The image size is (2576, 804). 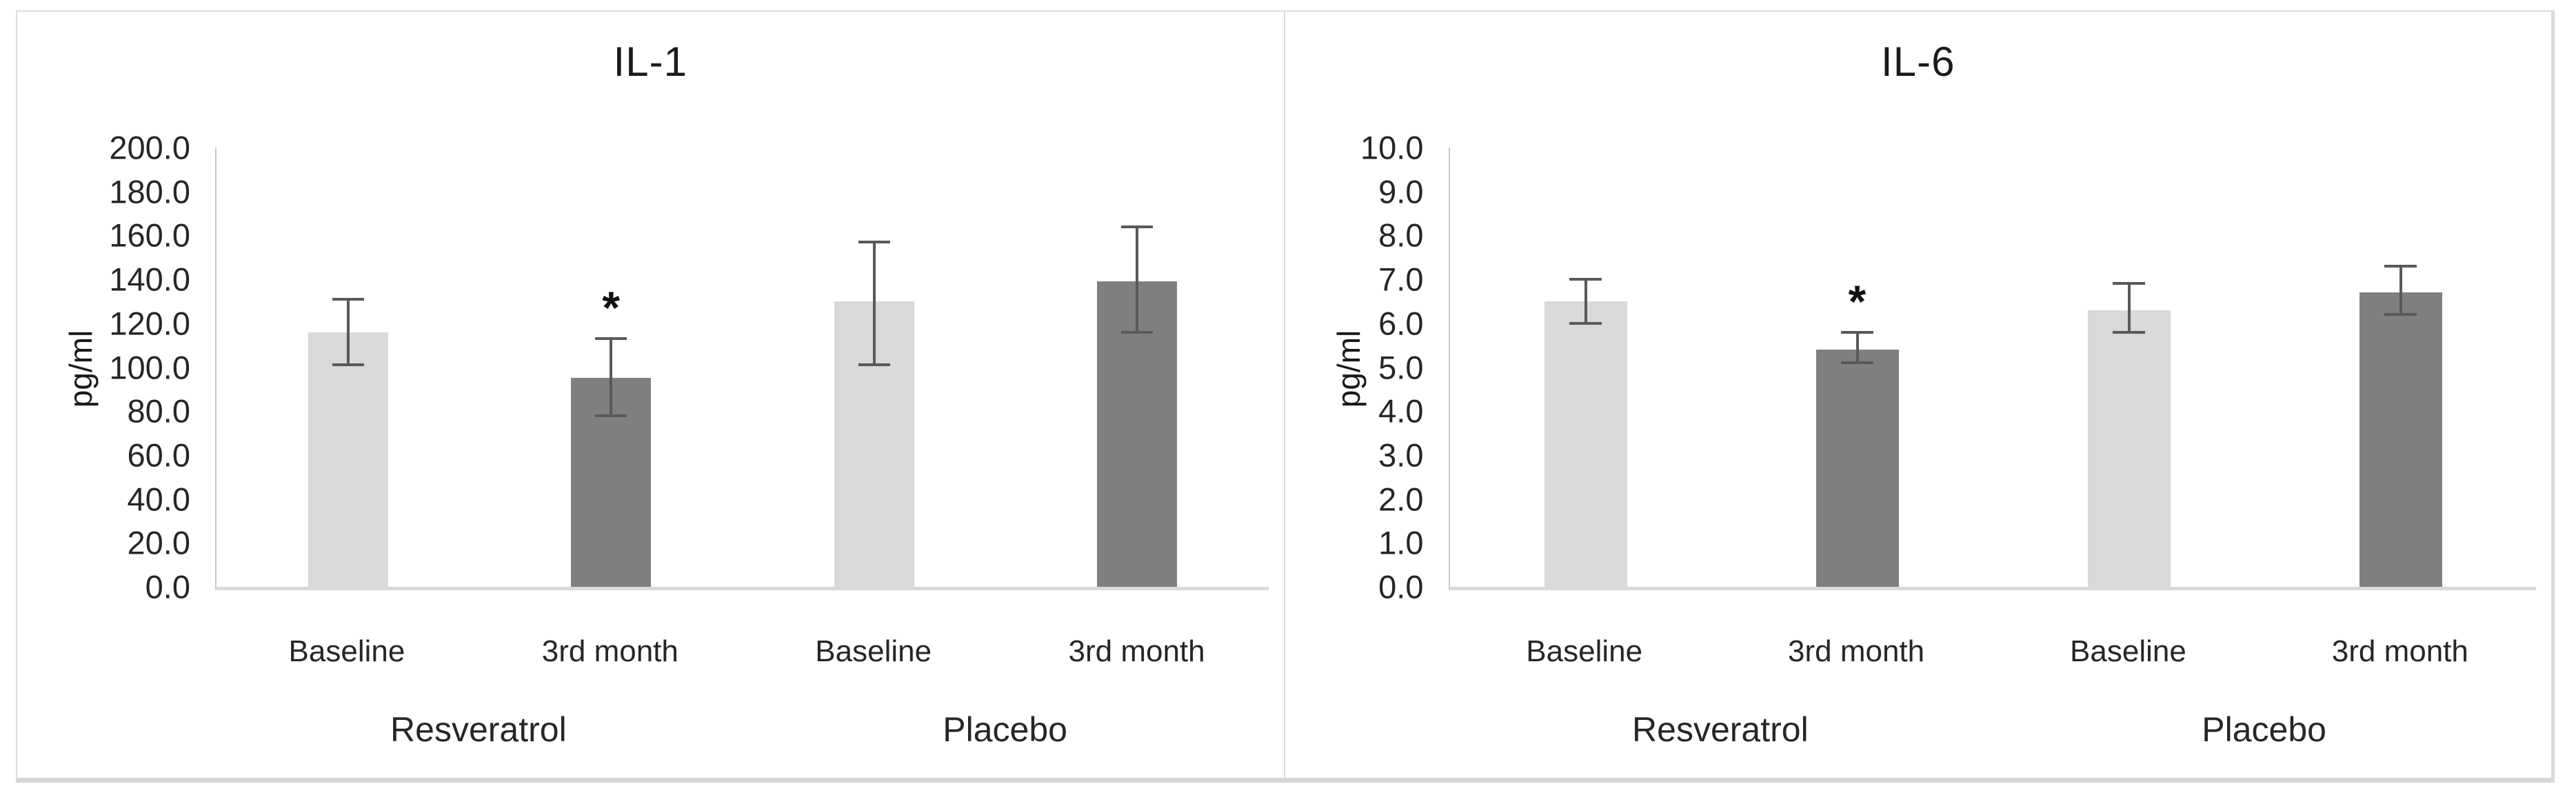 I want to click on y-tick-label: 4.0, so click(x=1401, y=411).